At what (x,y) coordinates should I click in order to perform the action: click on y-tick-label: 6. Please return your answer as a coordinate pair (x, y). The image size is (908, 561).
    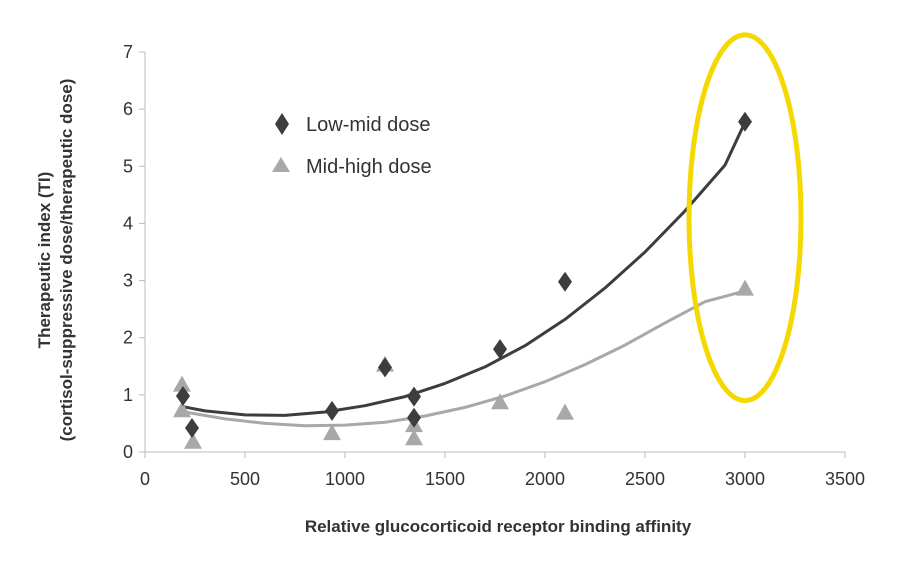
    Looking at the image, I should click on (128, 109).